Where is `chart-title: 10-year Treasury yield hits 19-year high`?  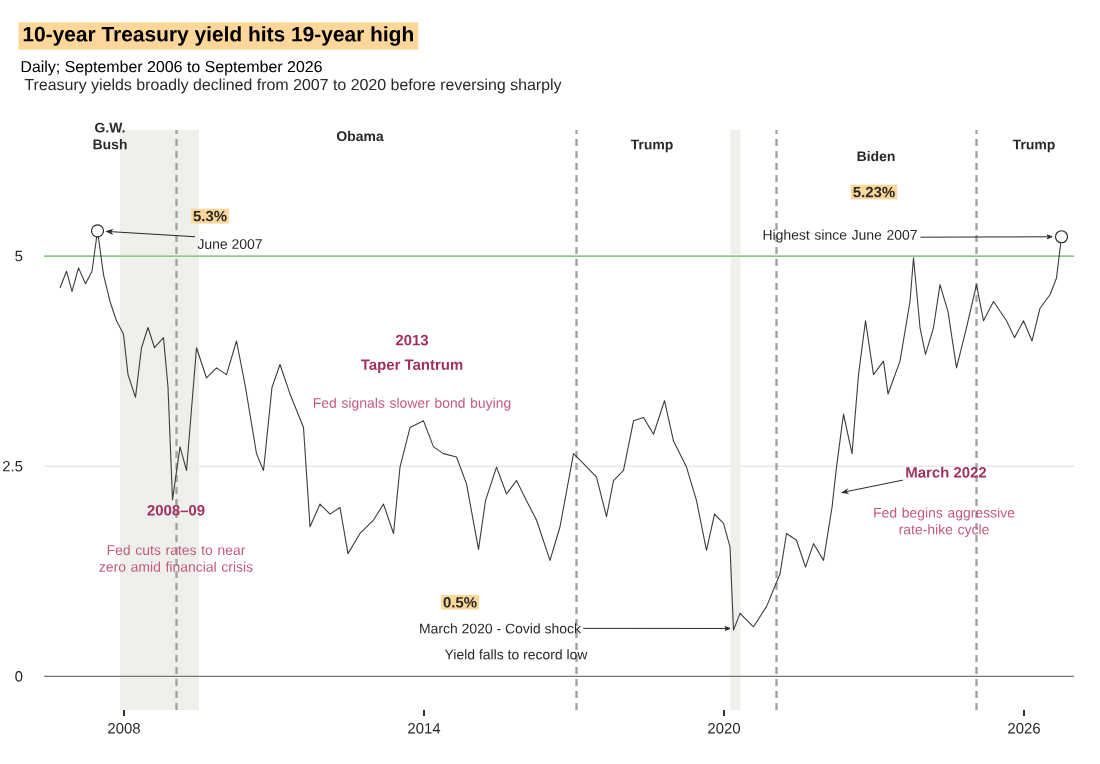 chart-title: 10-year Treasury yield hits 19-year high is located at coordinates (218, 36).